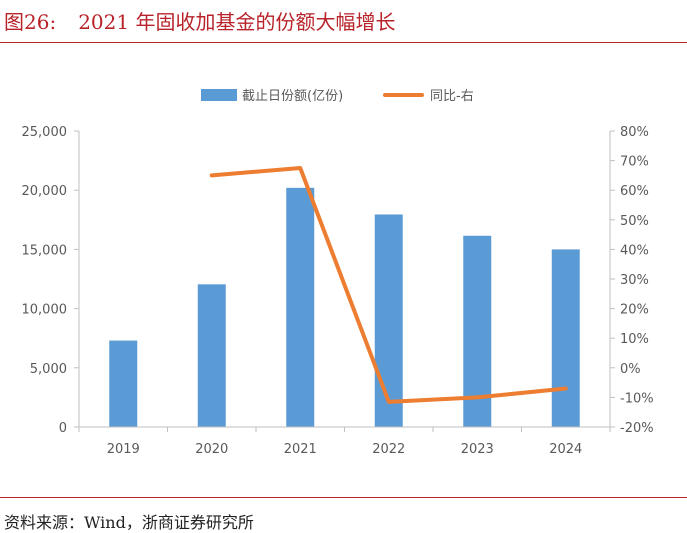 This screenshot has width=687, height=533. Describe the element at coordinates (292, 96) in the screenshot. I see `legend-bar-label: 截止日份额(亿份)` at that location.